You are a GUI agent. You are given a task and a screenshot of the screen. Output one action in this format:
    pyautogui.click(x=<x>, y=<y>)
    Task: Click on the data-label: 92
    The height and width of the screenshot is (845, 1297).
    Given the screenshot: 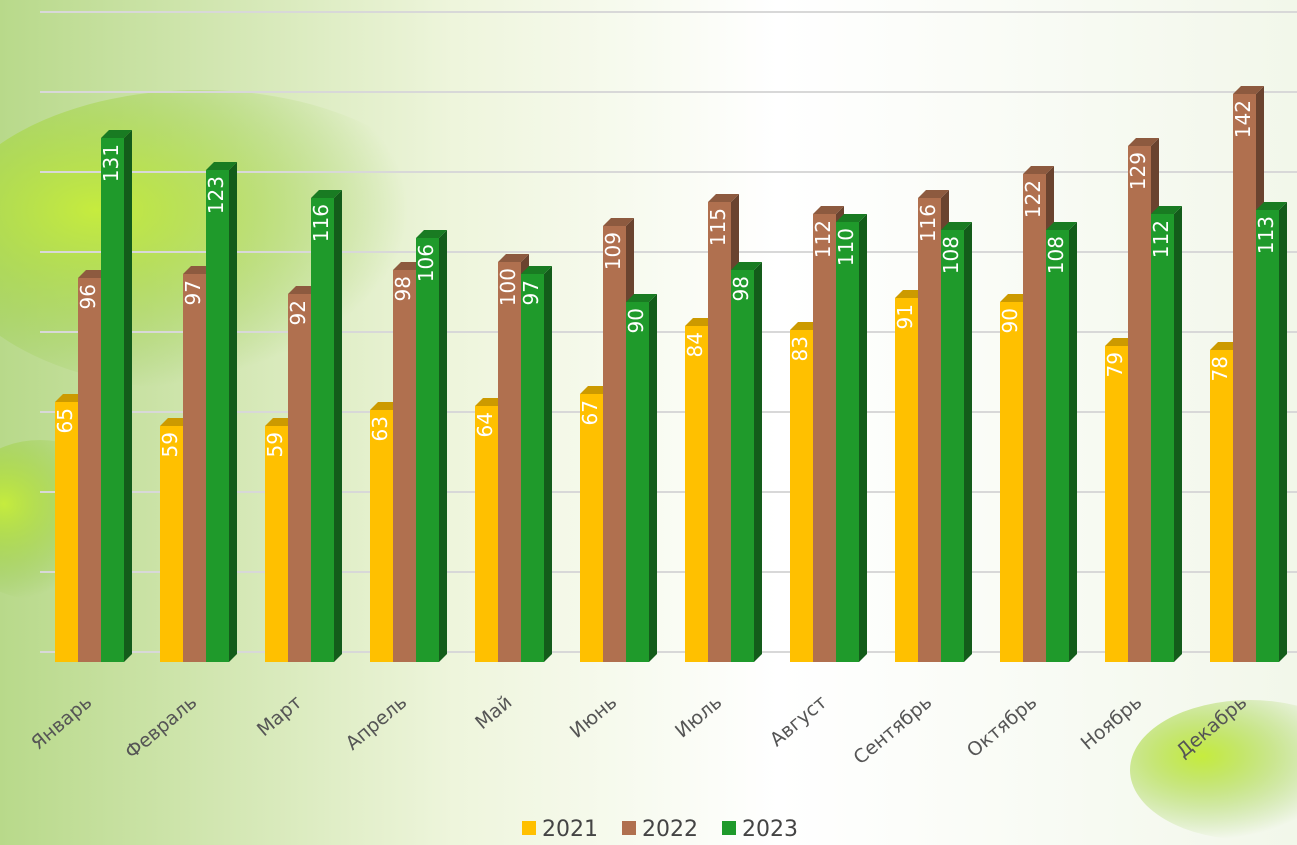 What is the action you would take?
    pyautogui.click(x=298, y=312)
    